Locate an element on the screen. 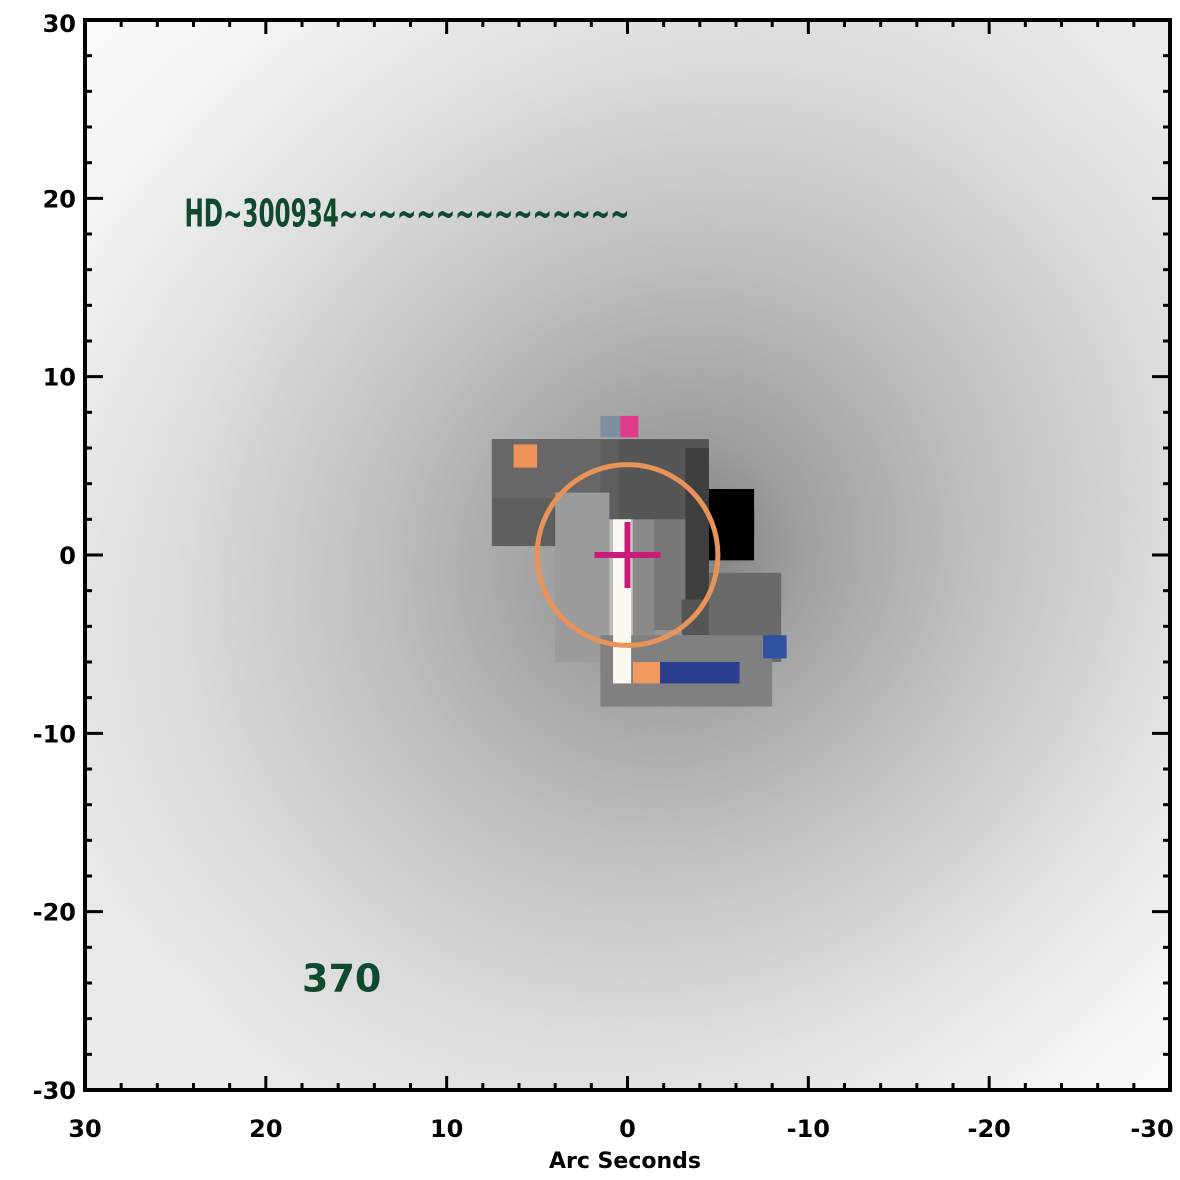 This screenshot has height=1180, width=1180. image-blocks is located at coordinates (639, 561).